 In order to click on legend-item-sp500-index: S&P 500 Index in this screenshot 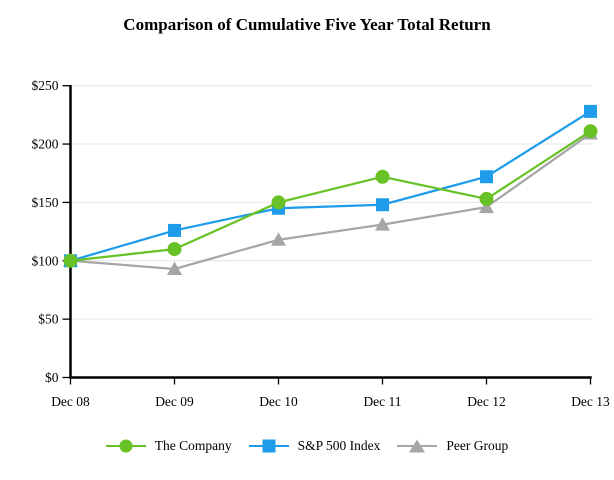, I will do `click(314, 446)`.